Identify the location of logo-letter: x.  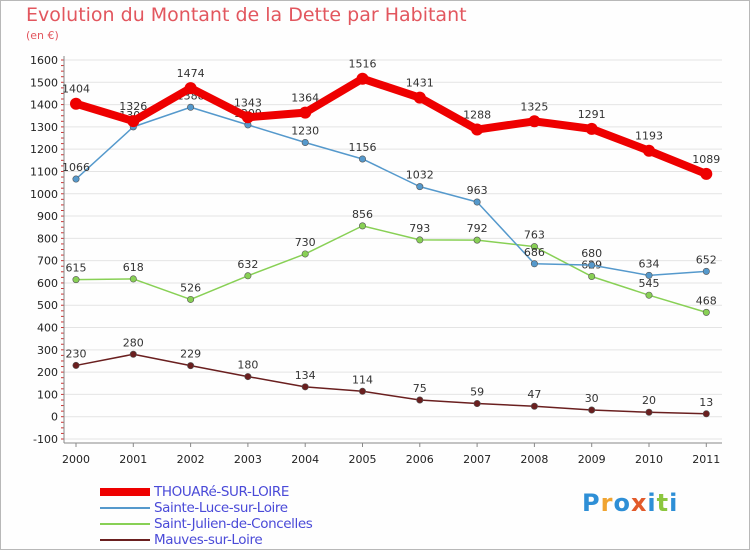
(639, 503).